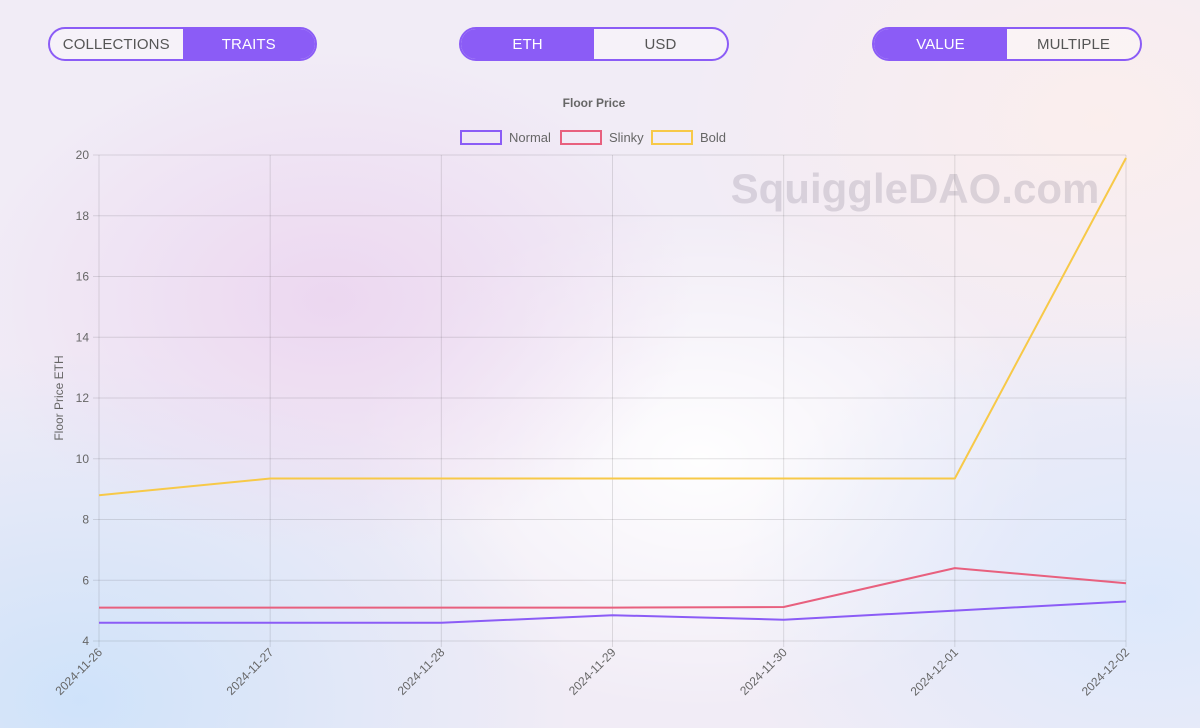 This screenshot has height=728, width=1200. I want to click on x-tick-label: 2024-11-30, so click(763, 671).